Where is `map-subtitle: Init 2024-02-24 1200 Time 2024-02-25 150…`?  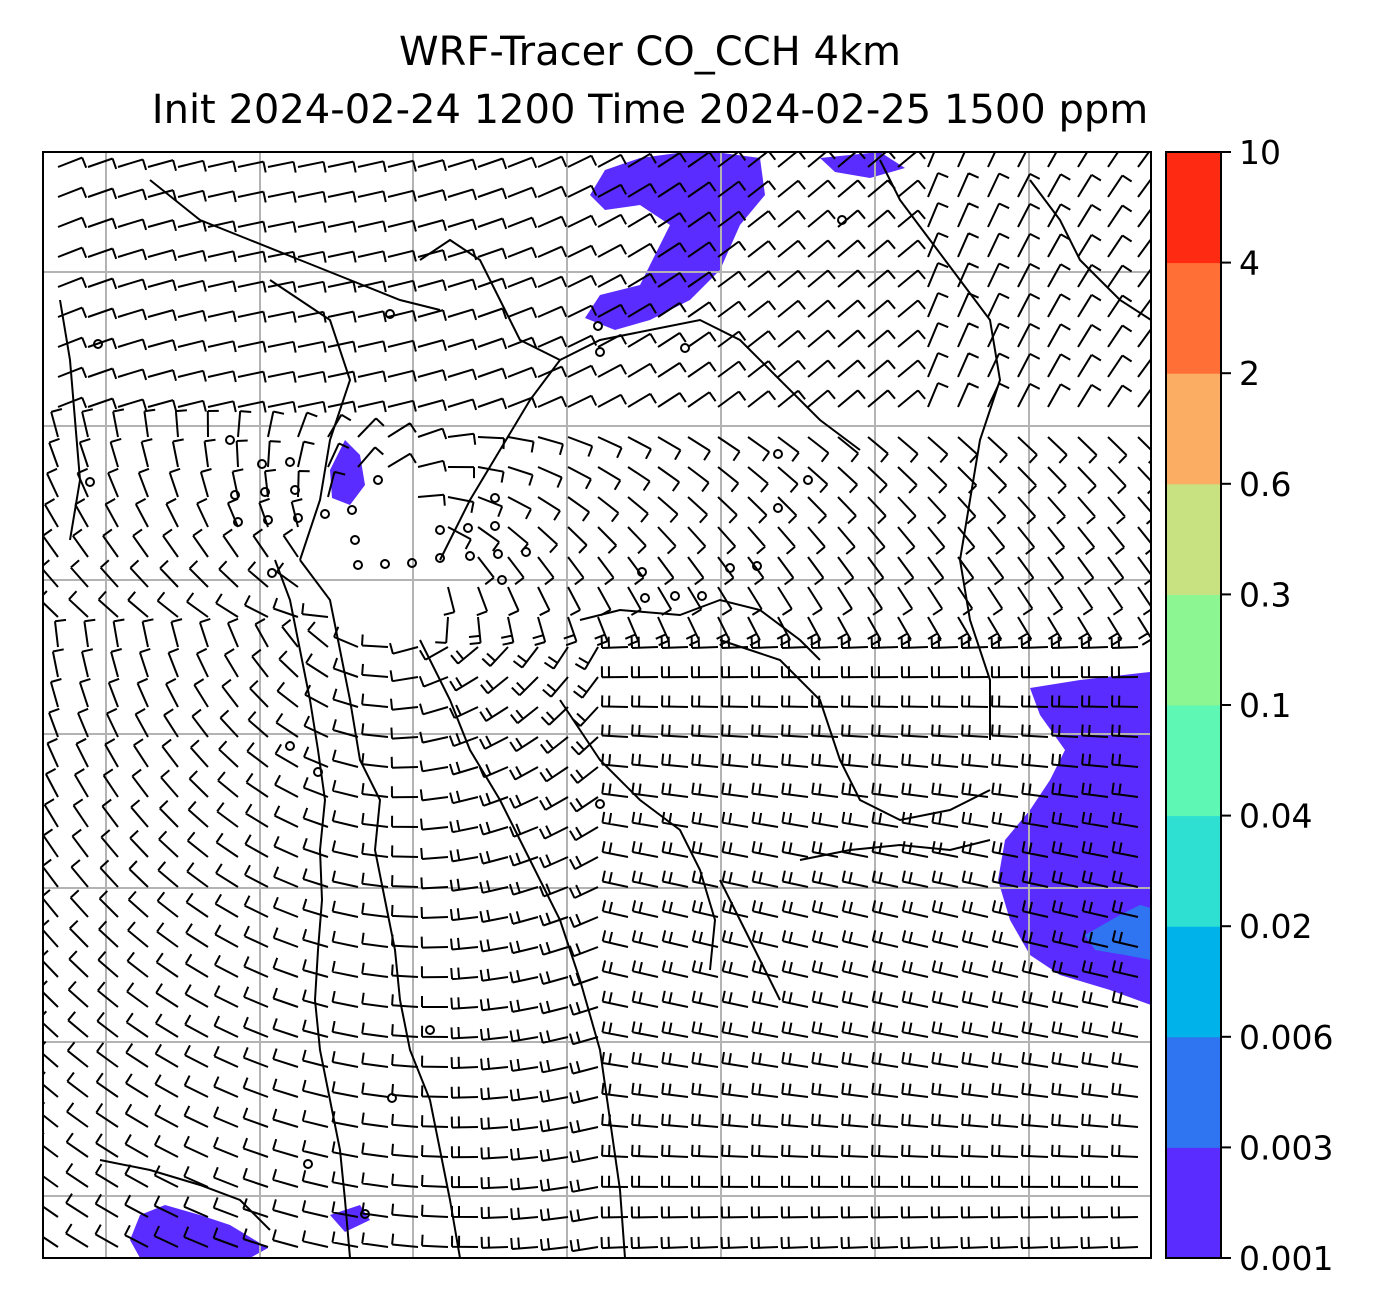 map-subtitle: Init 2024-02-24 1200 Time 2024-02-25 150… is located at coordinates (650, 110).